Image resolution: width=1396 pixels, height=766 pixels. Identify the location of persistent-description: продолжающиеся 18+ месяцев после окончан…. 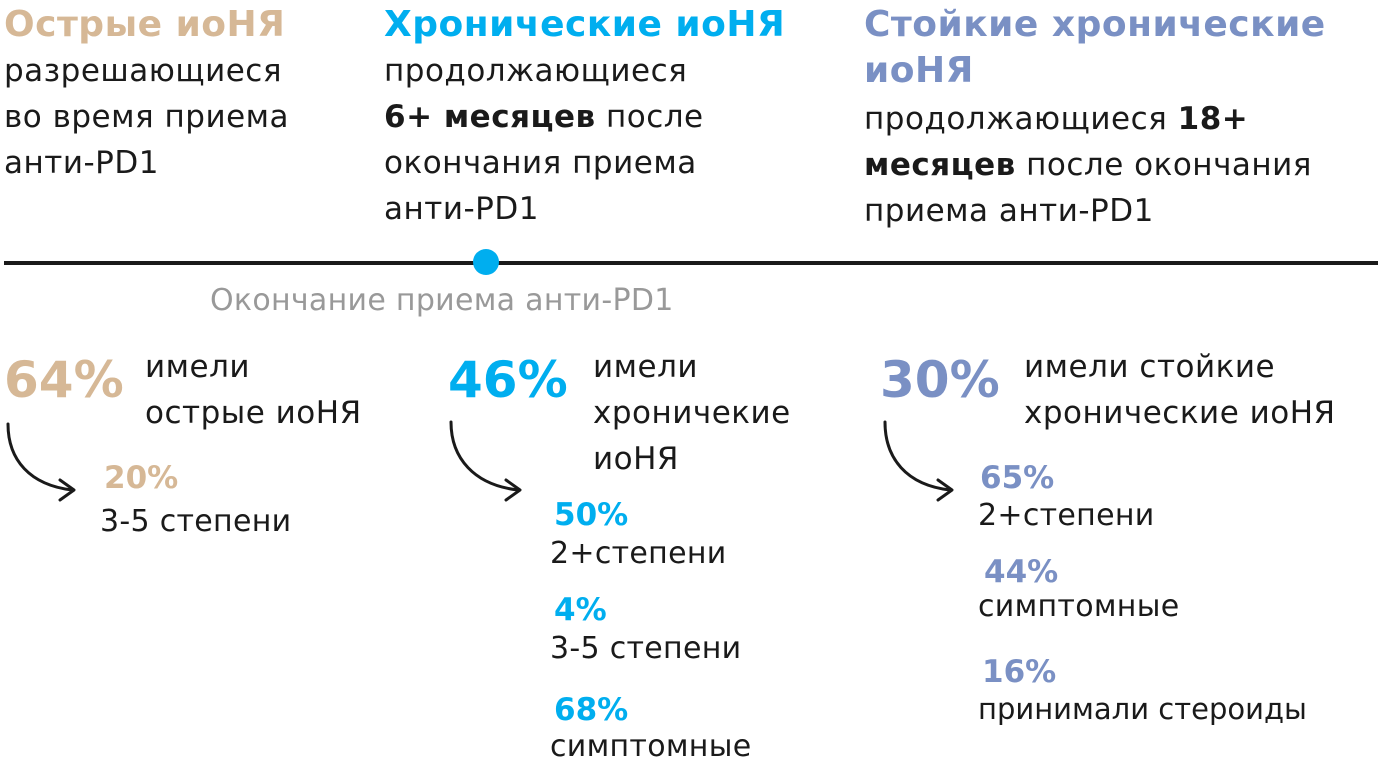
(1088, 165).